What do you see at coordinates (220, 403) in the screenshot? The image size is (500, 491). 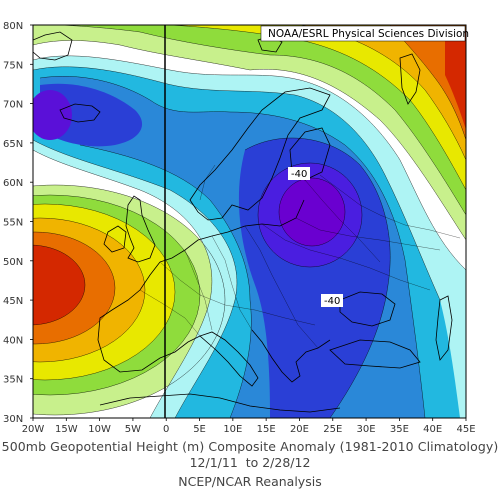 I see `north-africa-coast` at bounding box center [220, 403].